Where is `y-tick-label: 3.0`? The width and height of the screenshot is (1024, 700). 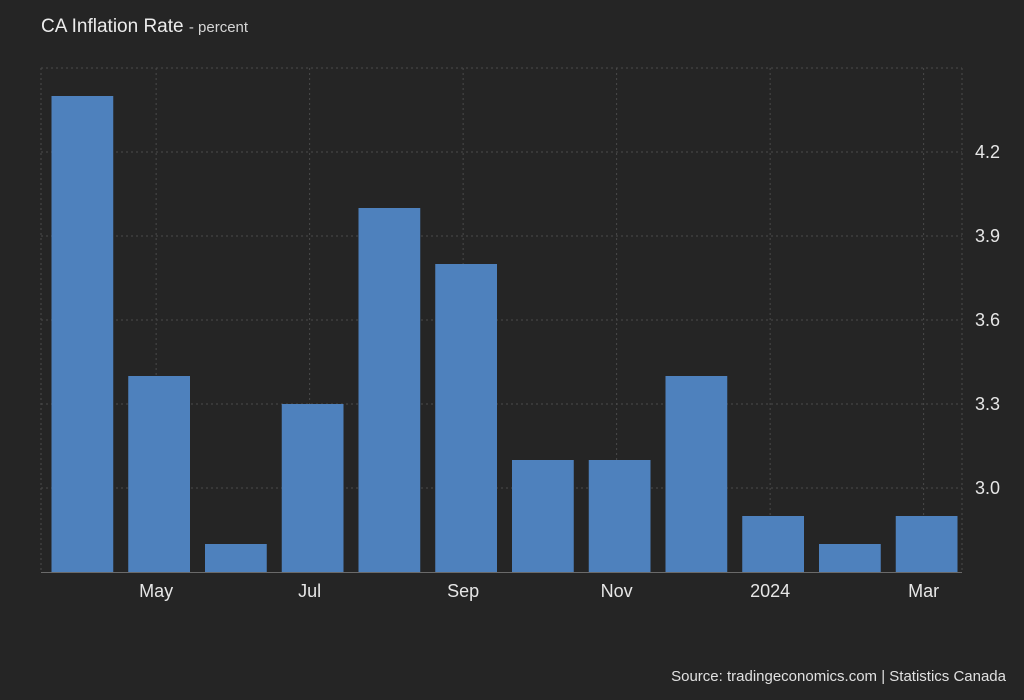 y-tick-label: 3.0 is located at coordinates (987, 488).